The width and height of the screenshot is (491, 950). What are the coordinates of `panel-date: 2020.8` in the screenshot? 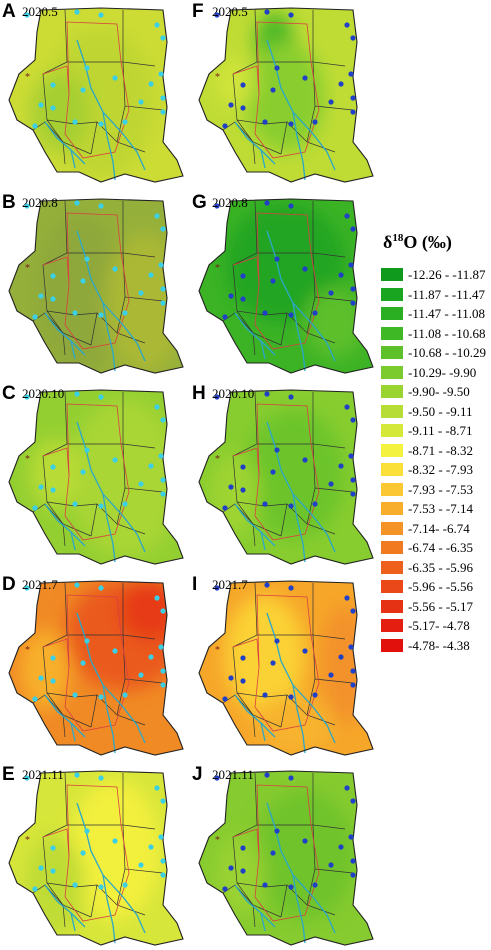 It's located at (230, 202).